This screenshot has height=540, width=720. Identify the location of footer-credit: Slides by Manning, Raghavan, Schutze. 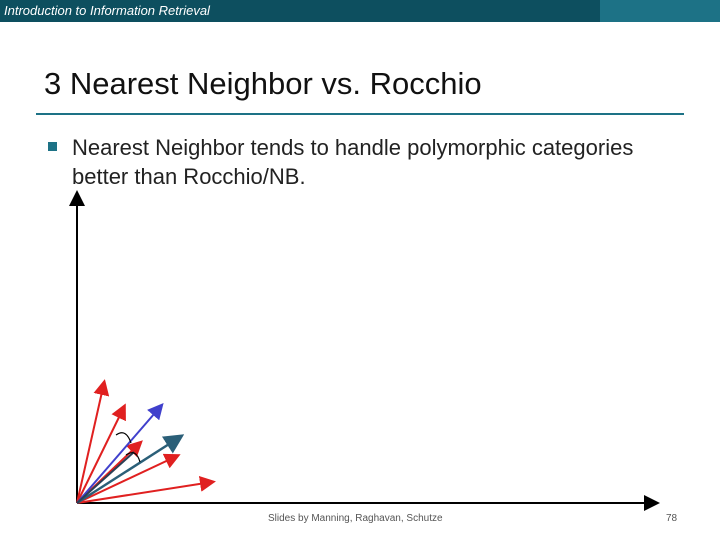
(355, 518).